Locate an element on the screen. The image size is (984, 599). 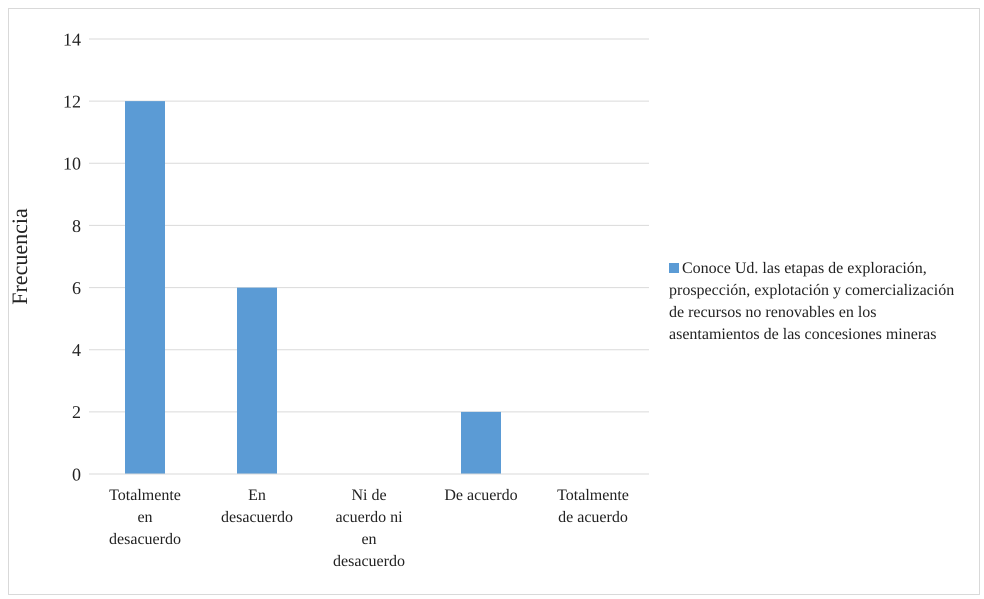
y-tick-label: 12 is located at coordinates (72, 102).